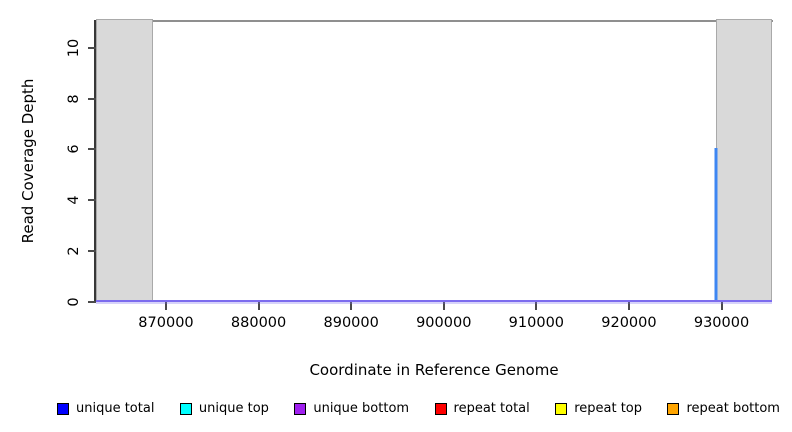 The height and width of the screenshot is (432, 792). I want to click on left-shaded-region, so click(125, 160).